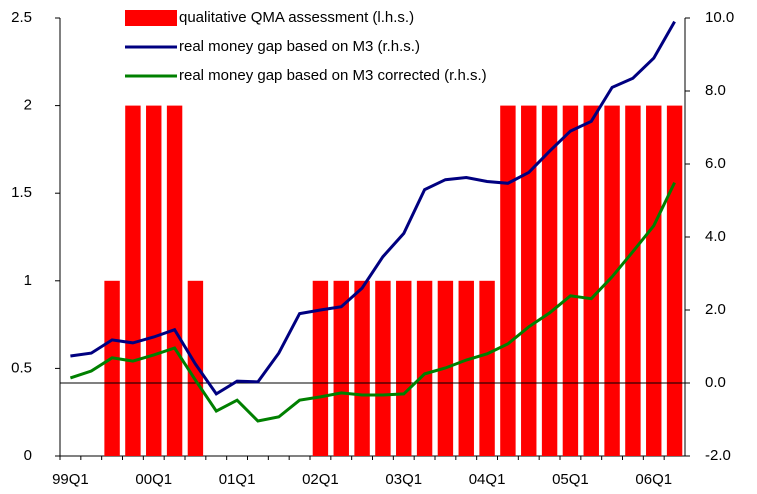  I want to click on y-tick-label: 1.5, so click(21, 192).